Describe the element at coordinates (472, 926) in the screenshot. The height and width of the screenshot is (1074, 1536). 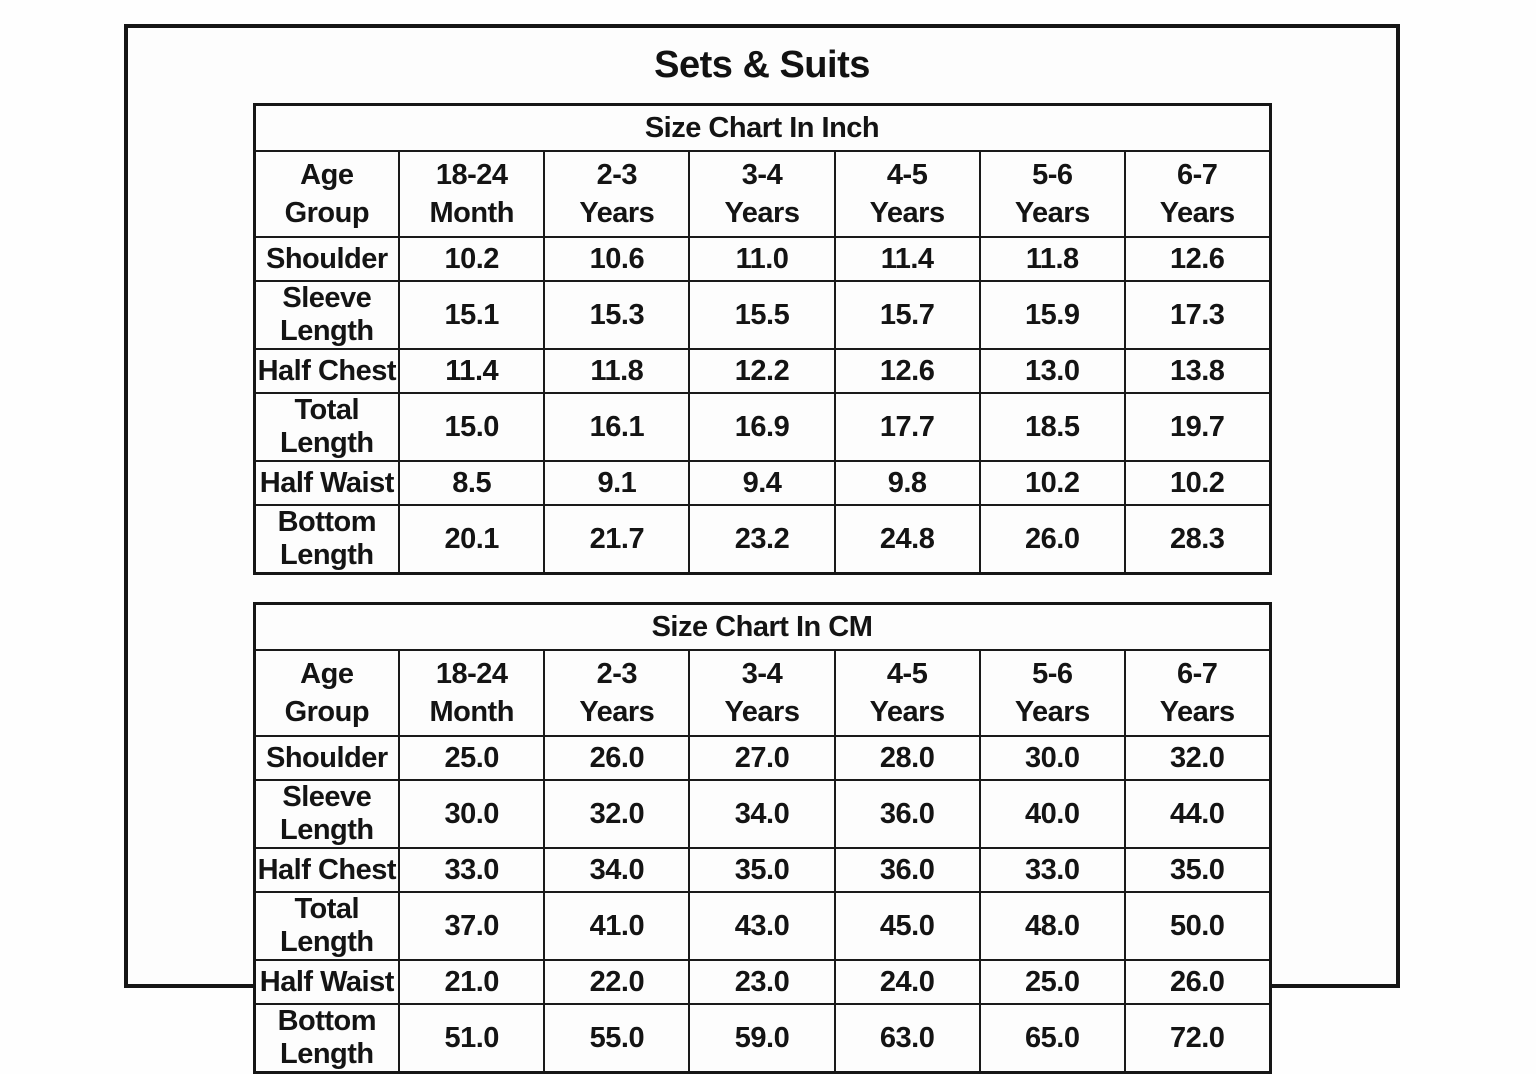
I see `value-cell: 37.0` at that location.